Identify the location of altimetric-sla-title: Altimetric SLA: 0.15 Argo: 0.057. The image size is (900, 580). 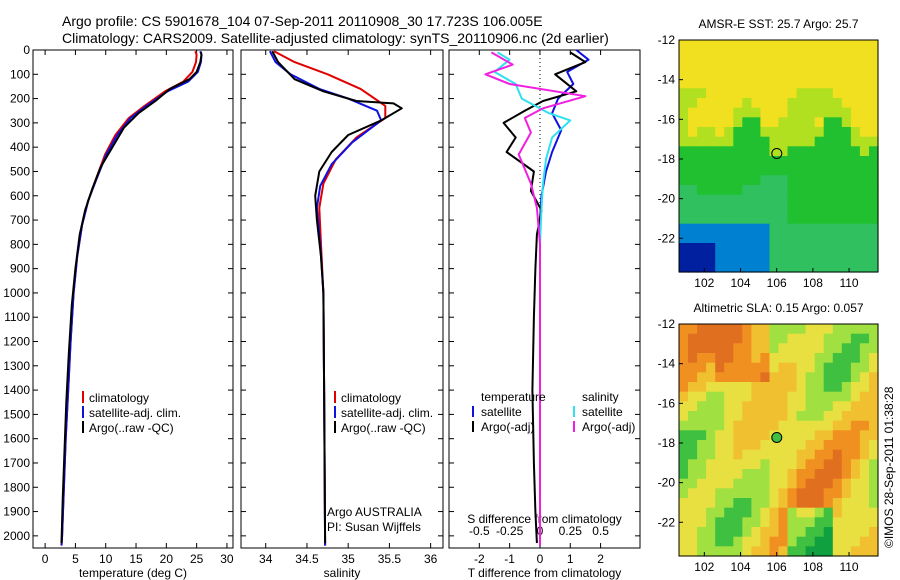
(778, 308).